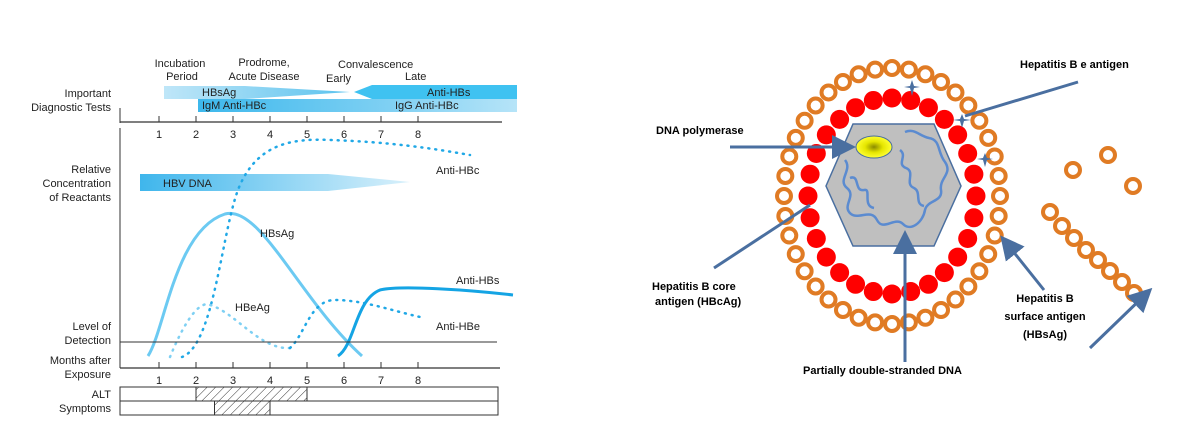  What do you see at coordinates (180, 64) in the screenshot?
I see `phase-incubation: Incubation` at bounding box center [180, 64].